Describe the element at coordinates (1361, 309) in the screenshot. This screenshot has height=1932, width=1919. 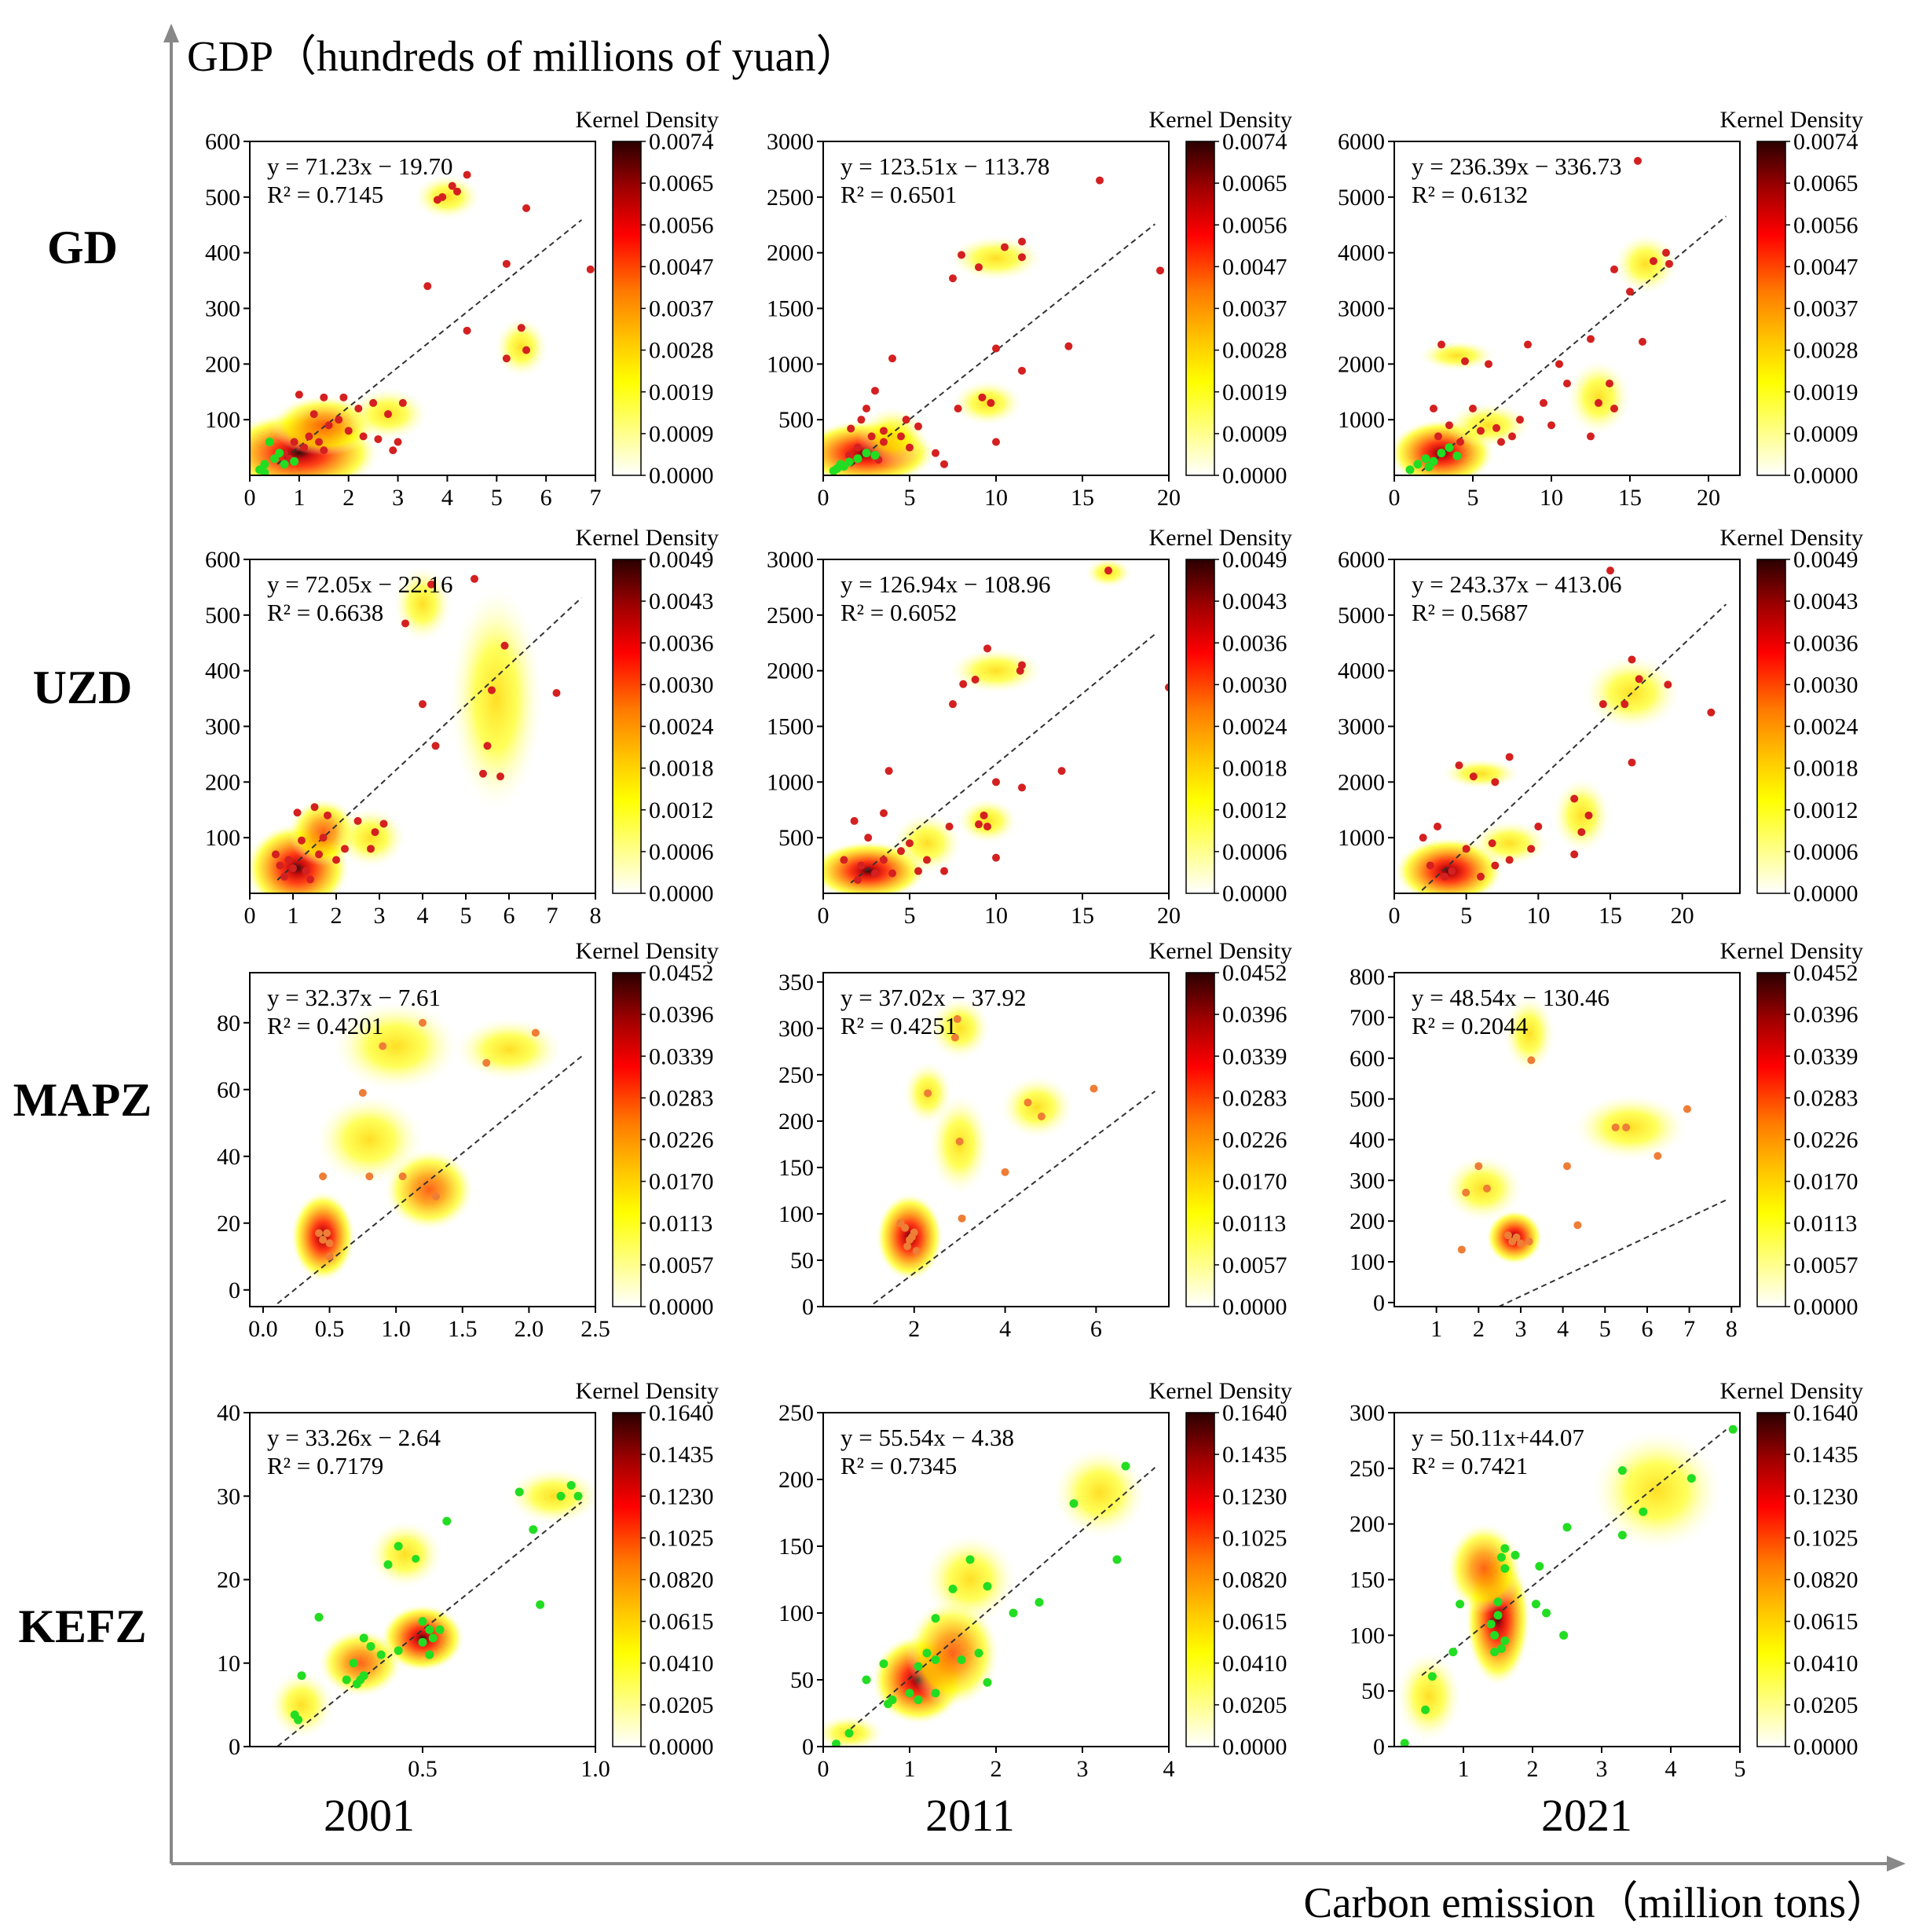
I see `y-tick-label: 3000` at that location.